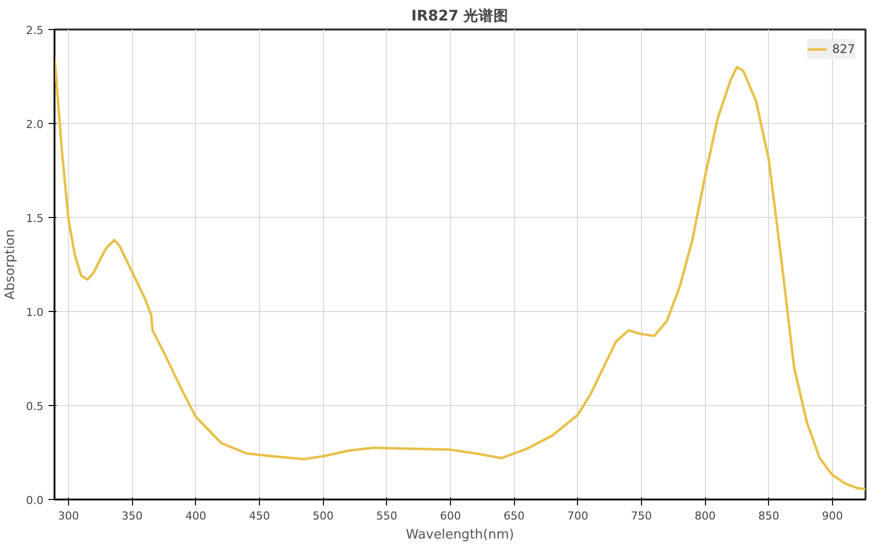  What do you see at coordinates (323, 516) in the screenshot?
I see `x-tick-label: 500` at bounding box center [323, 516].